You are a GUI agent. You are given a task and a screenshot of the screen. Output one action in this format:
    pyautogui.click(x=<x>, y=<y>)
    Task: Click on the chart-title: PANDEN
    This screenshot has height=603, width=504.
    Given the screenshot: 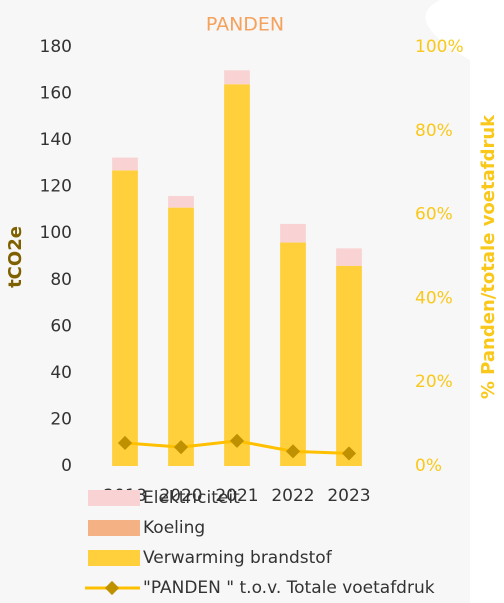 What is the action you would take?
    pyautogui.click(x=245, y=25)
    